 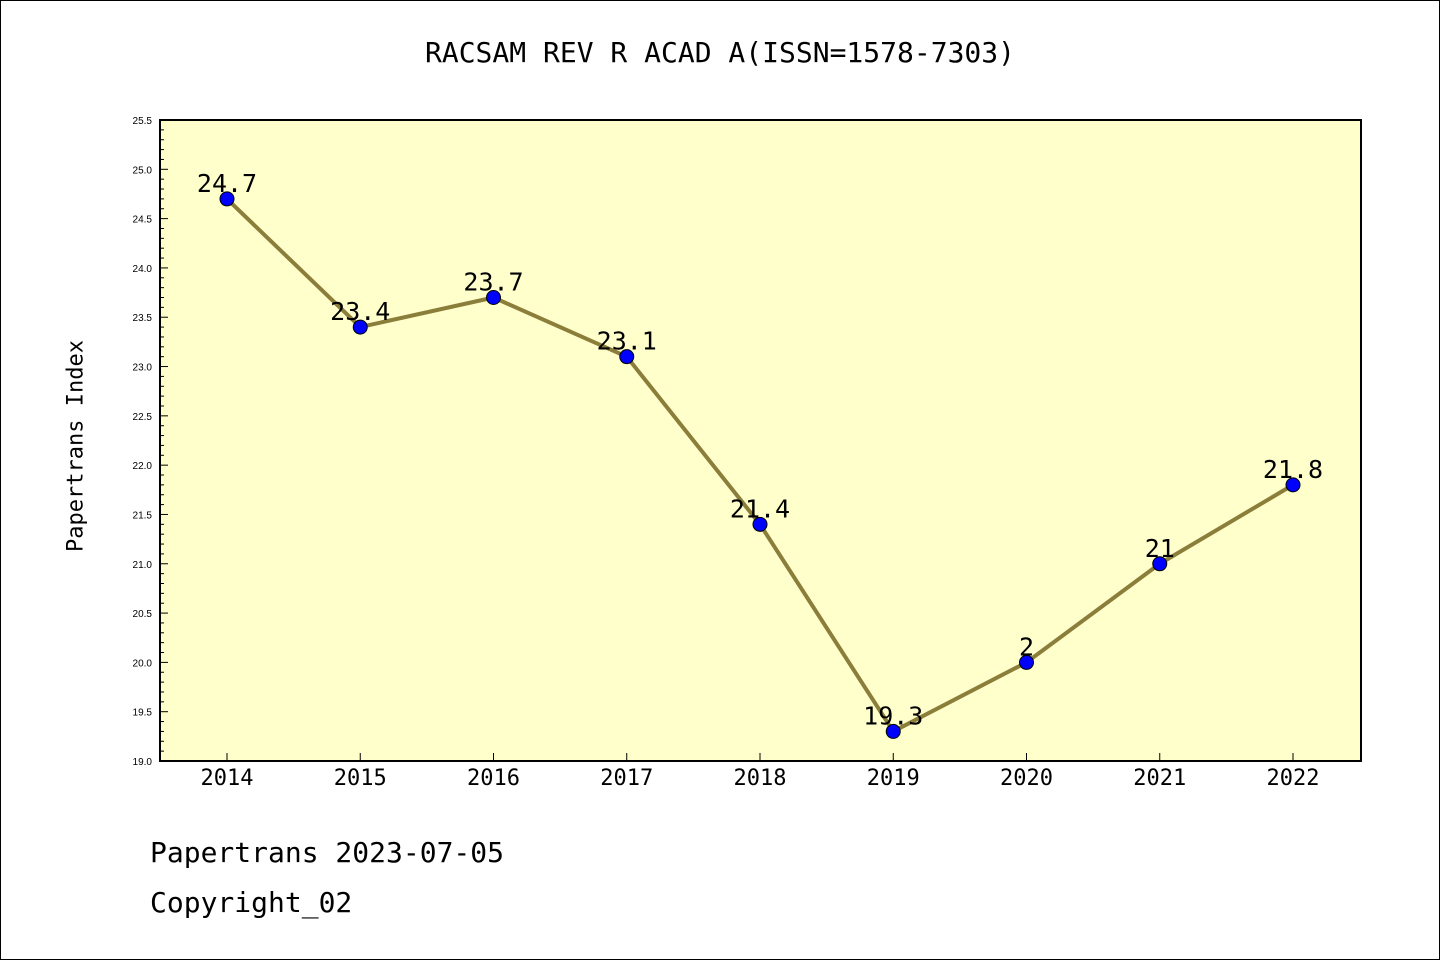 What do you see at coordinates (143, 170) in the screenshot?
I see `y-tick-label: 25.0` at bounding box center [143, 170].